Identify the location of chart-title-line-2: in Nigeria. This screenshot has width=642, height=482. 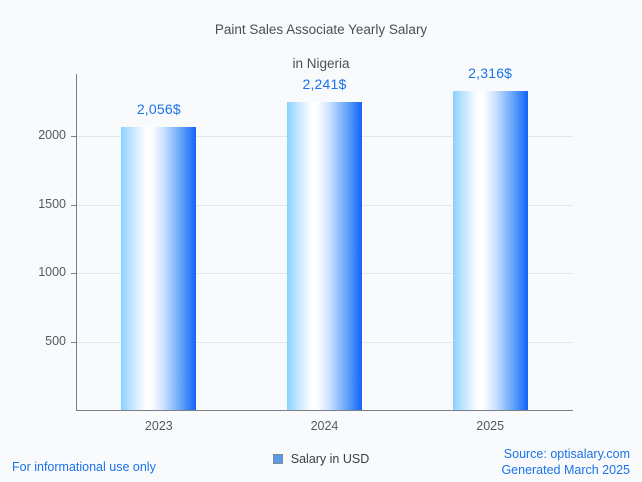
(321, 63).